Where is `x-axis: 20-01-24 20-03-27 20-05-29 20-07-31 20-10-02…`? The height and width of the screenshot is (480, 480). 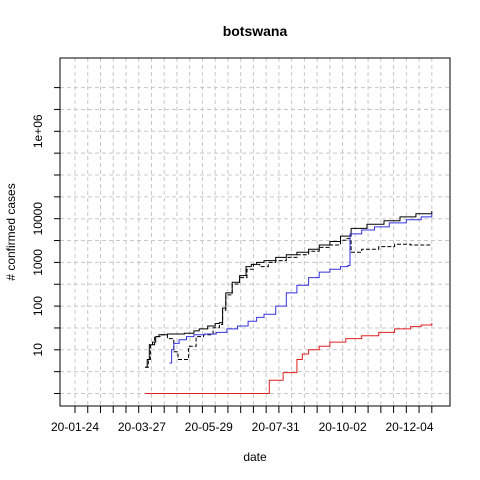
x-axis: 20-01-24 20-03-27 20-05-29 20-07-31 20-10-02… is located at coordinates (242, 420).